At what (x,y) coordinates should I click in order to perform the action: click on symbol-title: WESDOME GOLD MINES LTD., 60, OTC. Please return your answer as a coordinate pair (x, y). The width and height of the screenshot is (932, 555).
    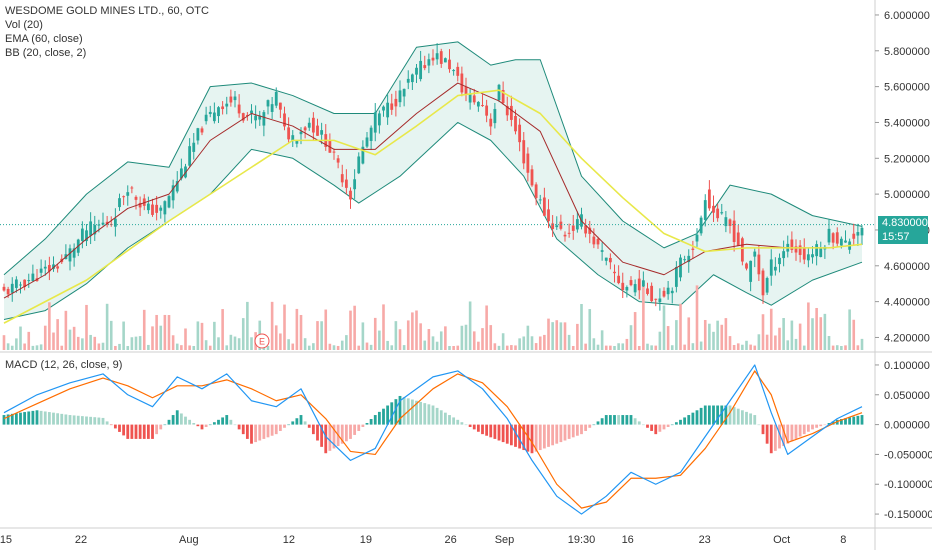
    Looking at the image, I should click on (107, 11).